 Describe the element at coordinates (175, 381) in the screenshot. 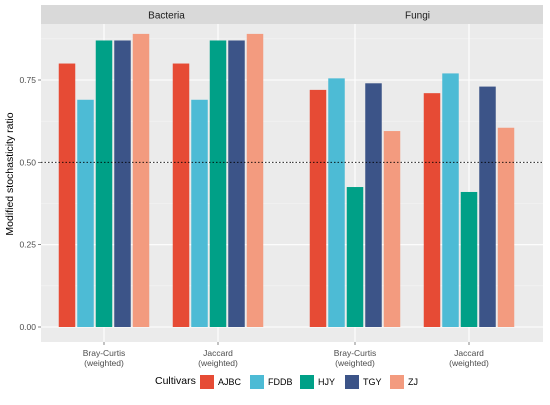

I see `legend-title: Cultivars` at that location.